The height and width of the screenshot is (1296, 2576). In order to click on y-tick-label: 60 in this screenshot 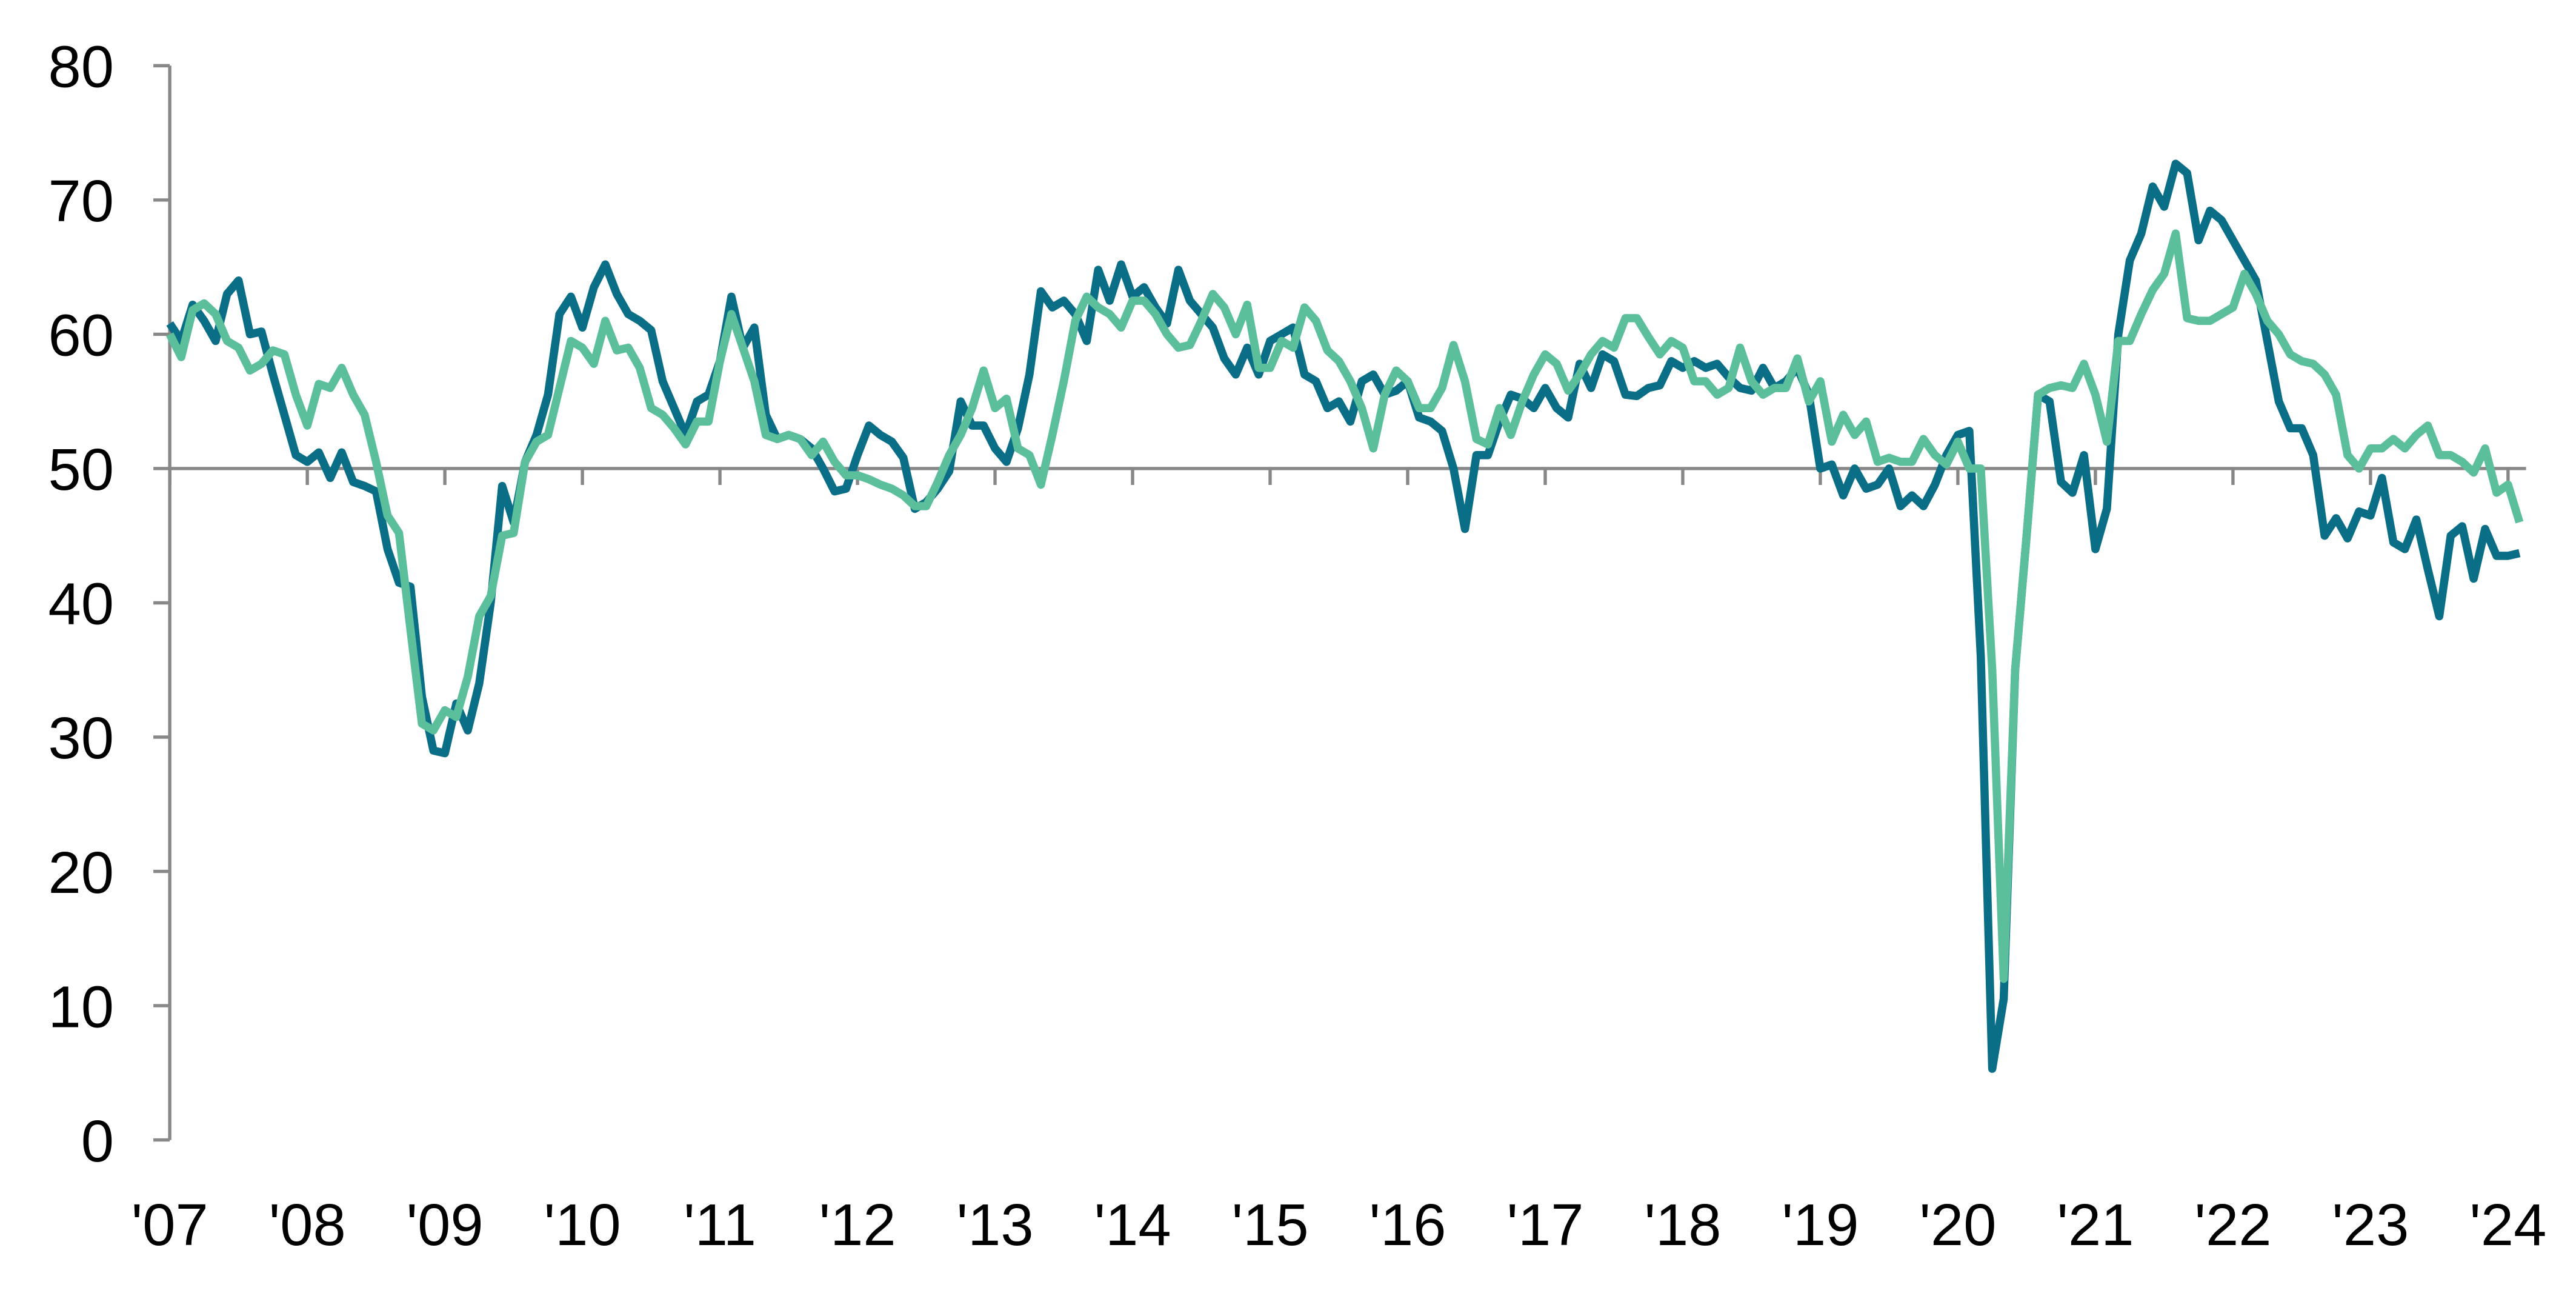, I will do `click(81, 335)`.